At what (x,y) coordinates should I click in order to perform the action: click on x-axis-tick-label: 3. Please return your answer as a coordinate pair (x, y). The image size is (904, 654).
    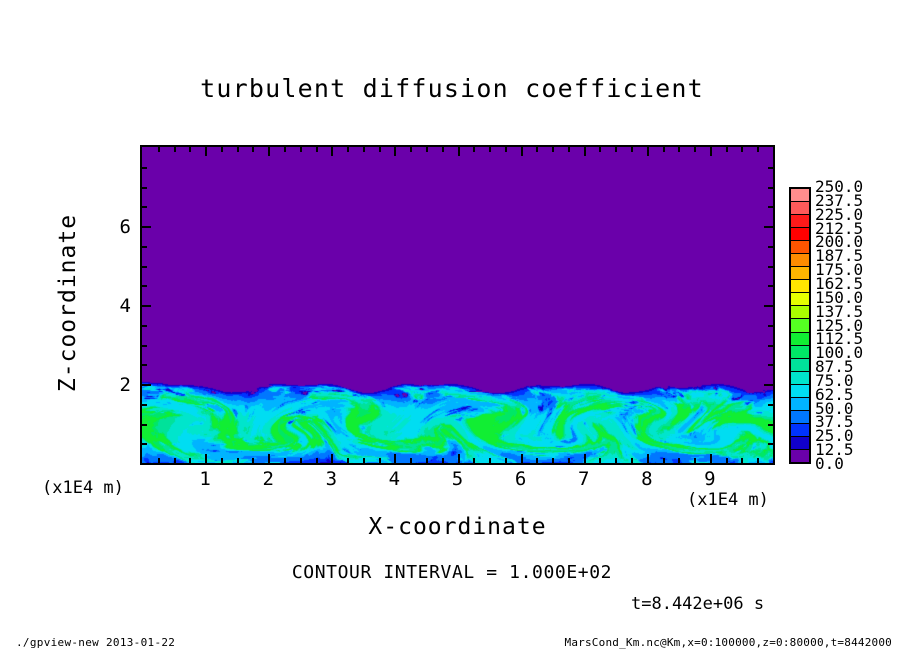
    Looking at the image, I should click on (331, 479).